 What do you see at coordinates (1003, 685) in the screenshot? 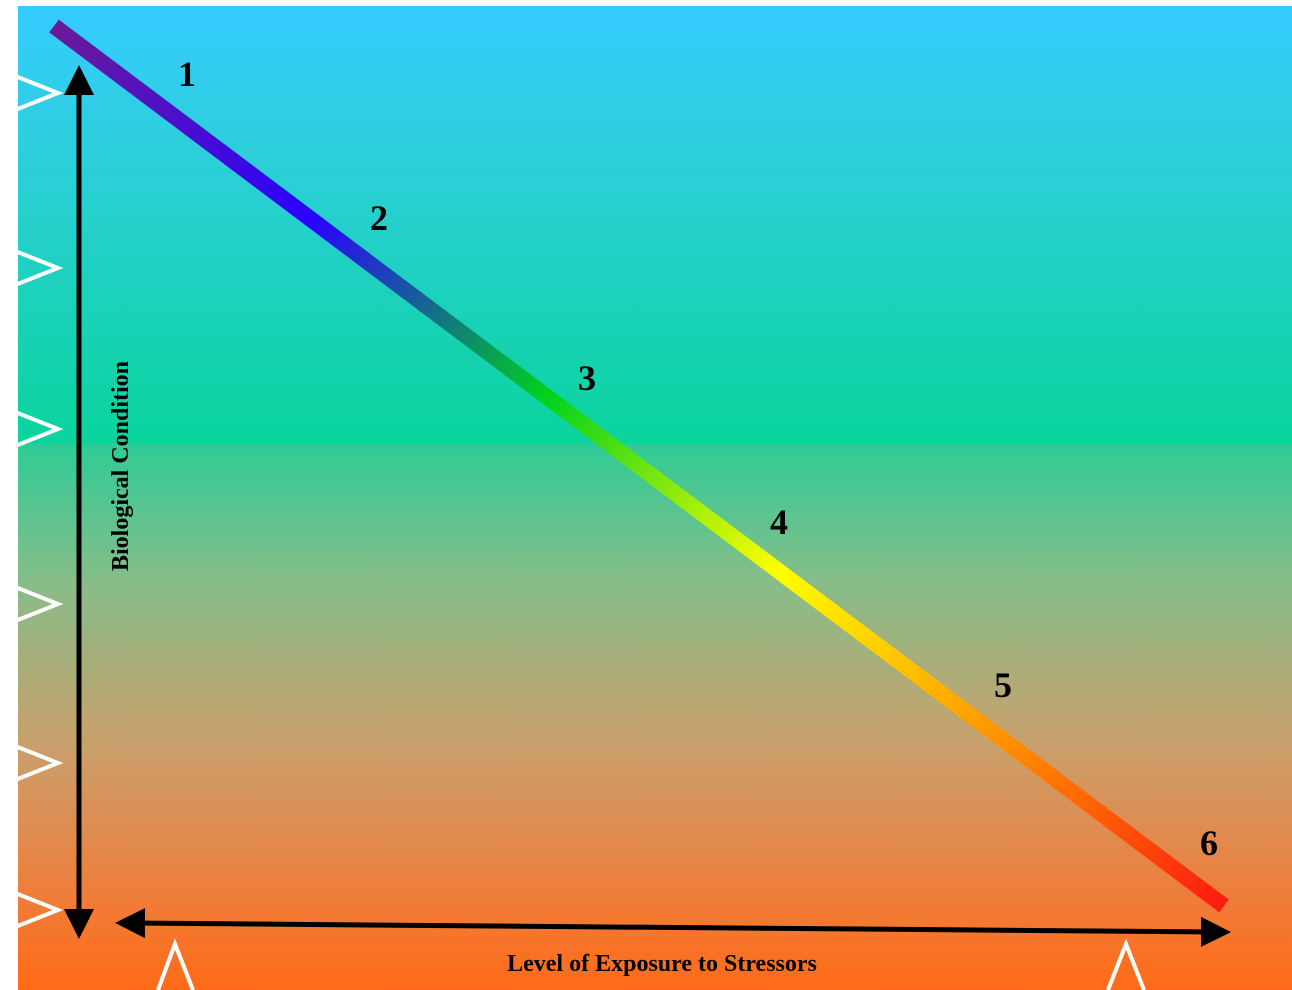
I see `stage-label-5: 5` at bounding box center [1003, 685].